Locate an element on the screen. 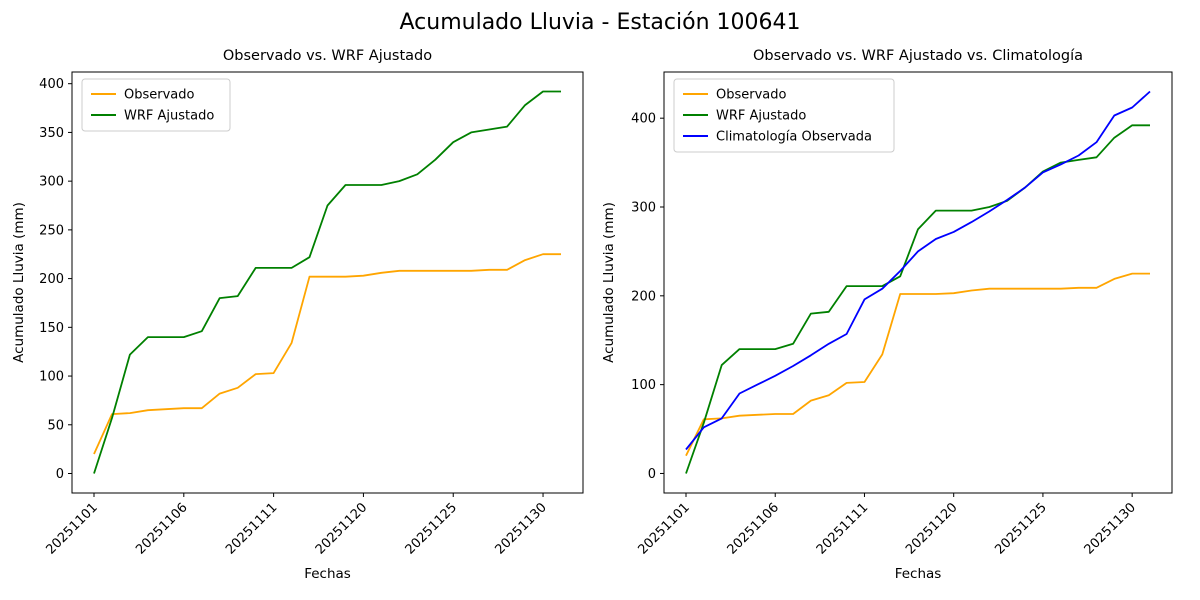 The height and width of the screenshot is (600, 1200). subplot-title: Observado vs. WRF Ajustado is located at coordinates (327, 56).